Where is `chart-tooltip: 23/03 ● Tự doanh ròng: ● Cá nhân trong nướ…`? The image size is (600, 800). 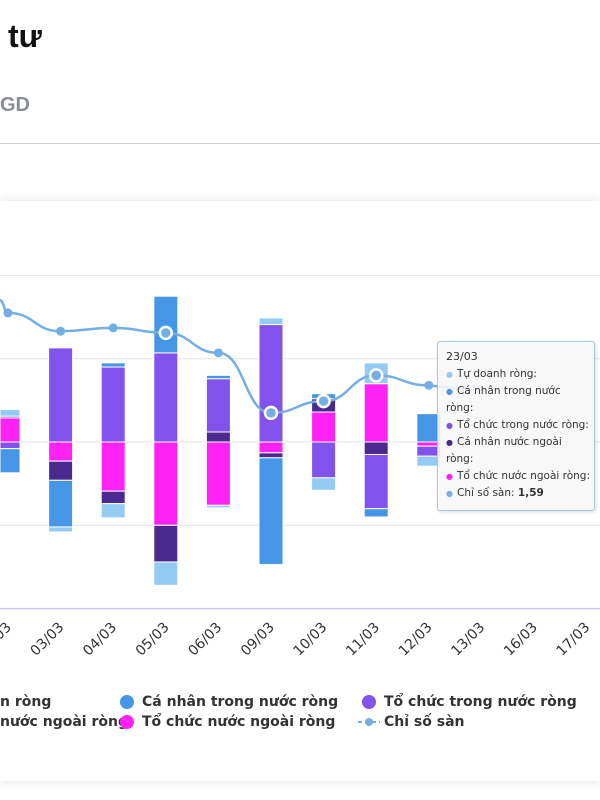
chart-tooltip: 23/03 ● Tự doanh ròng: ● Cá nhân trong nướ… is located at coordinates (516, 426).